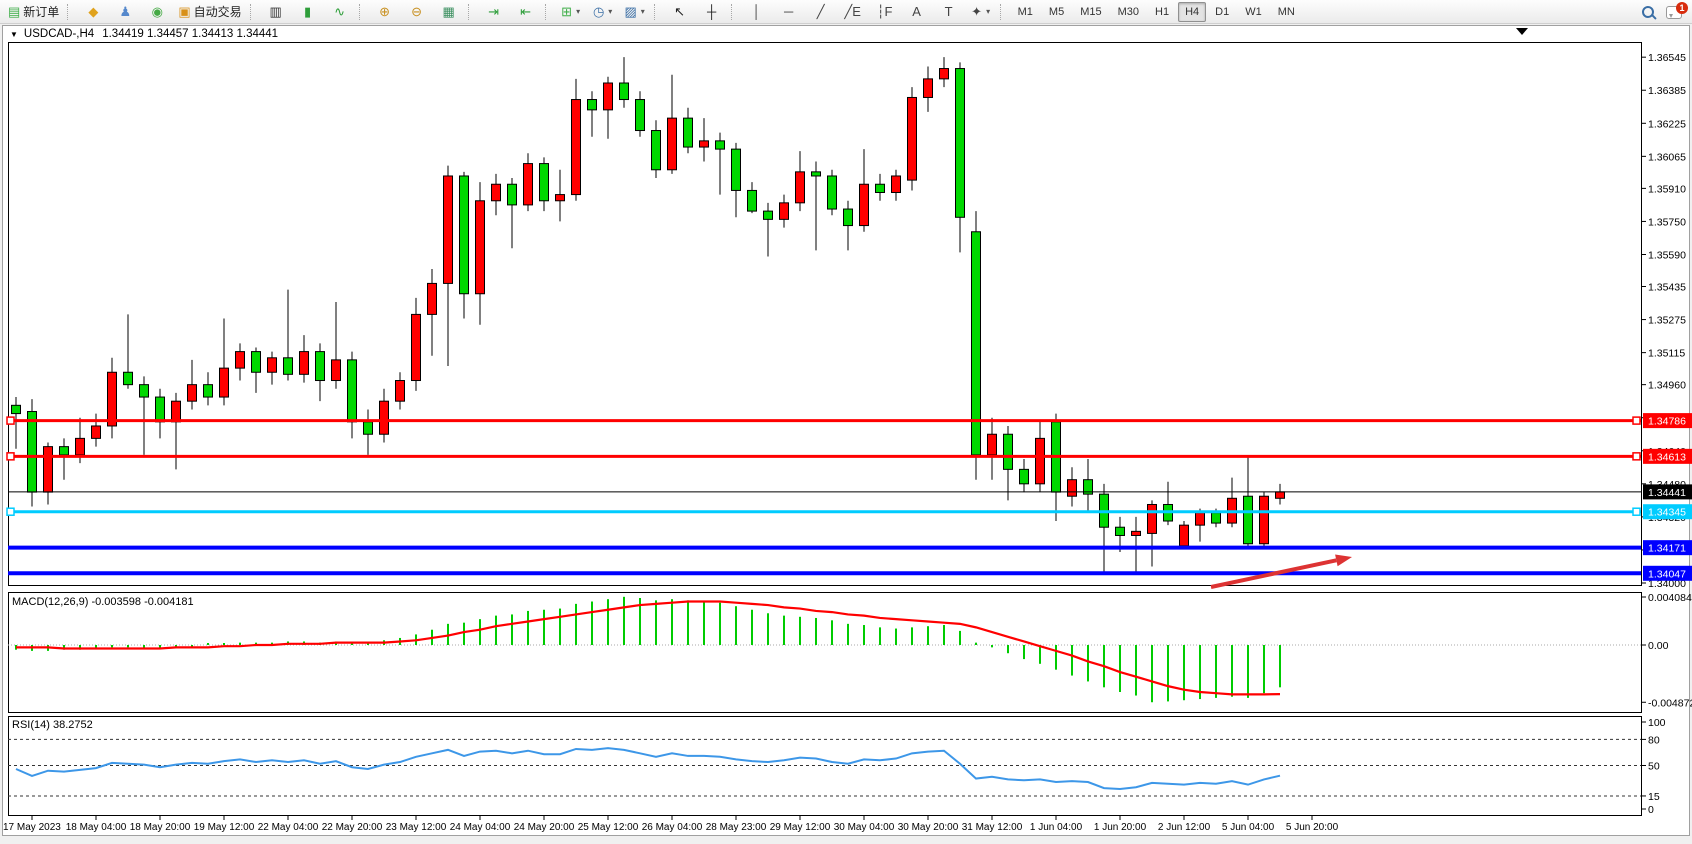 Image resolution: width=1692 pixels, height=844 pixels. Describe the element at coordinates (1281, 571) in the screenshot. I see `trend-arrow-object` at that location.